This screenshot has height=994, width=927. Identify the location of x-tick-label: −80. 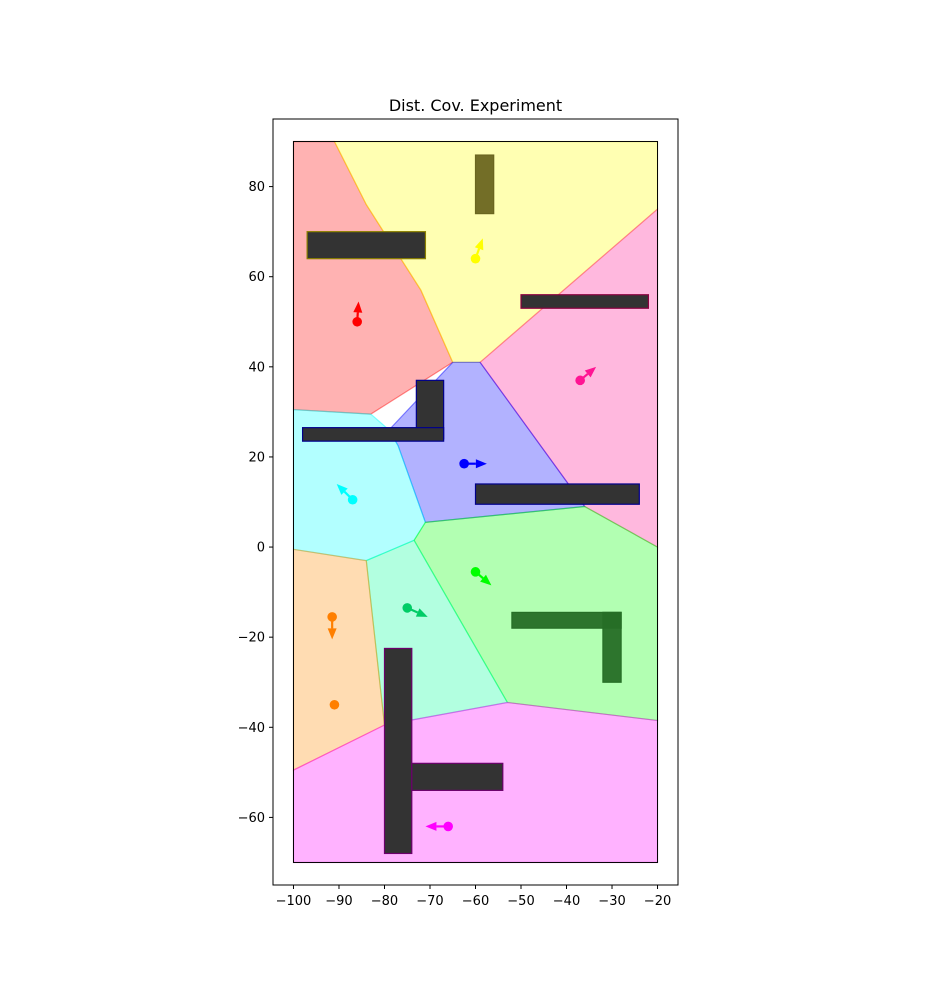
(384, 901).